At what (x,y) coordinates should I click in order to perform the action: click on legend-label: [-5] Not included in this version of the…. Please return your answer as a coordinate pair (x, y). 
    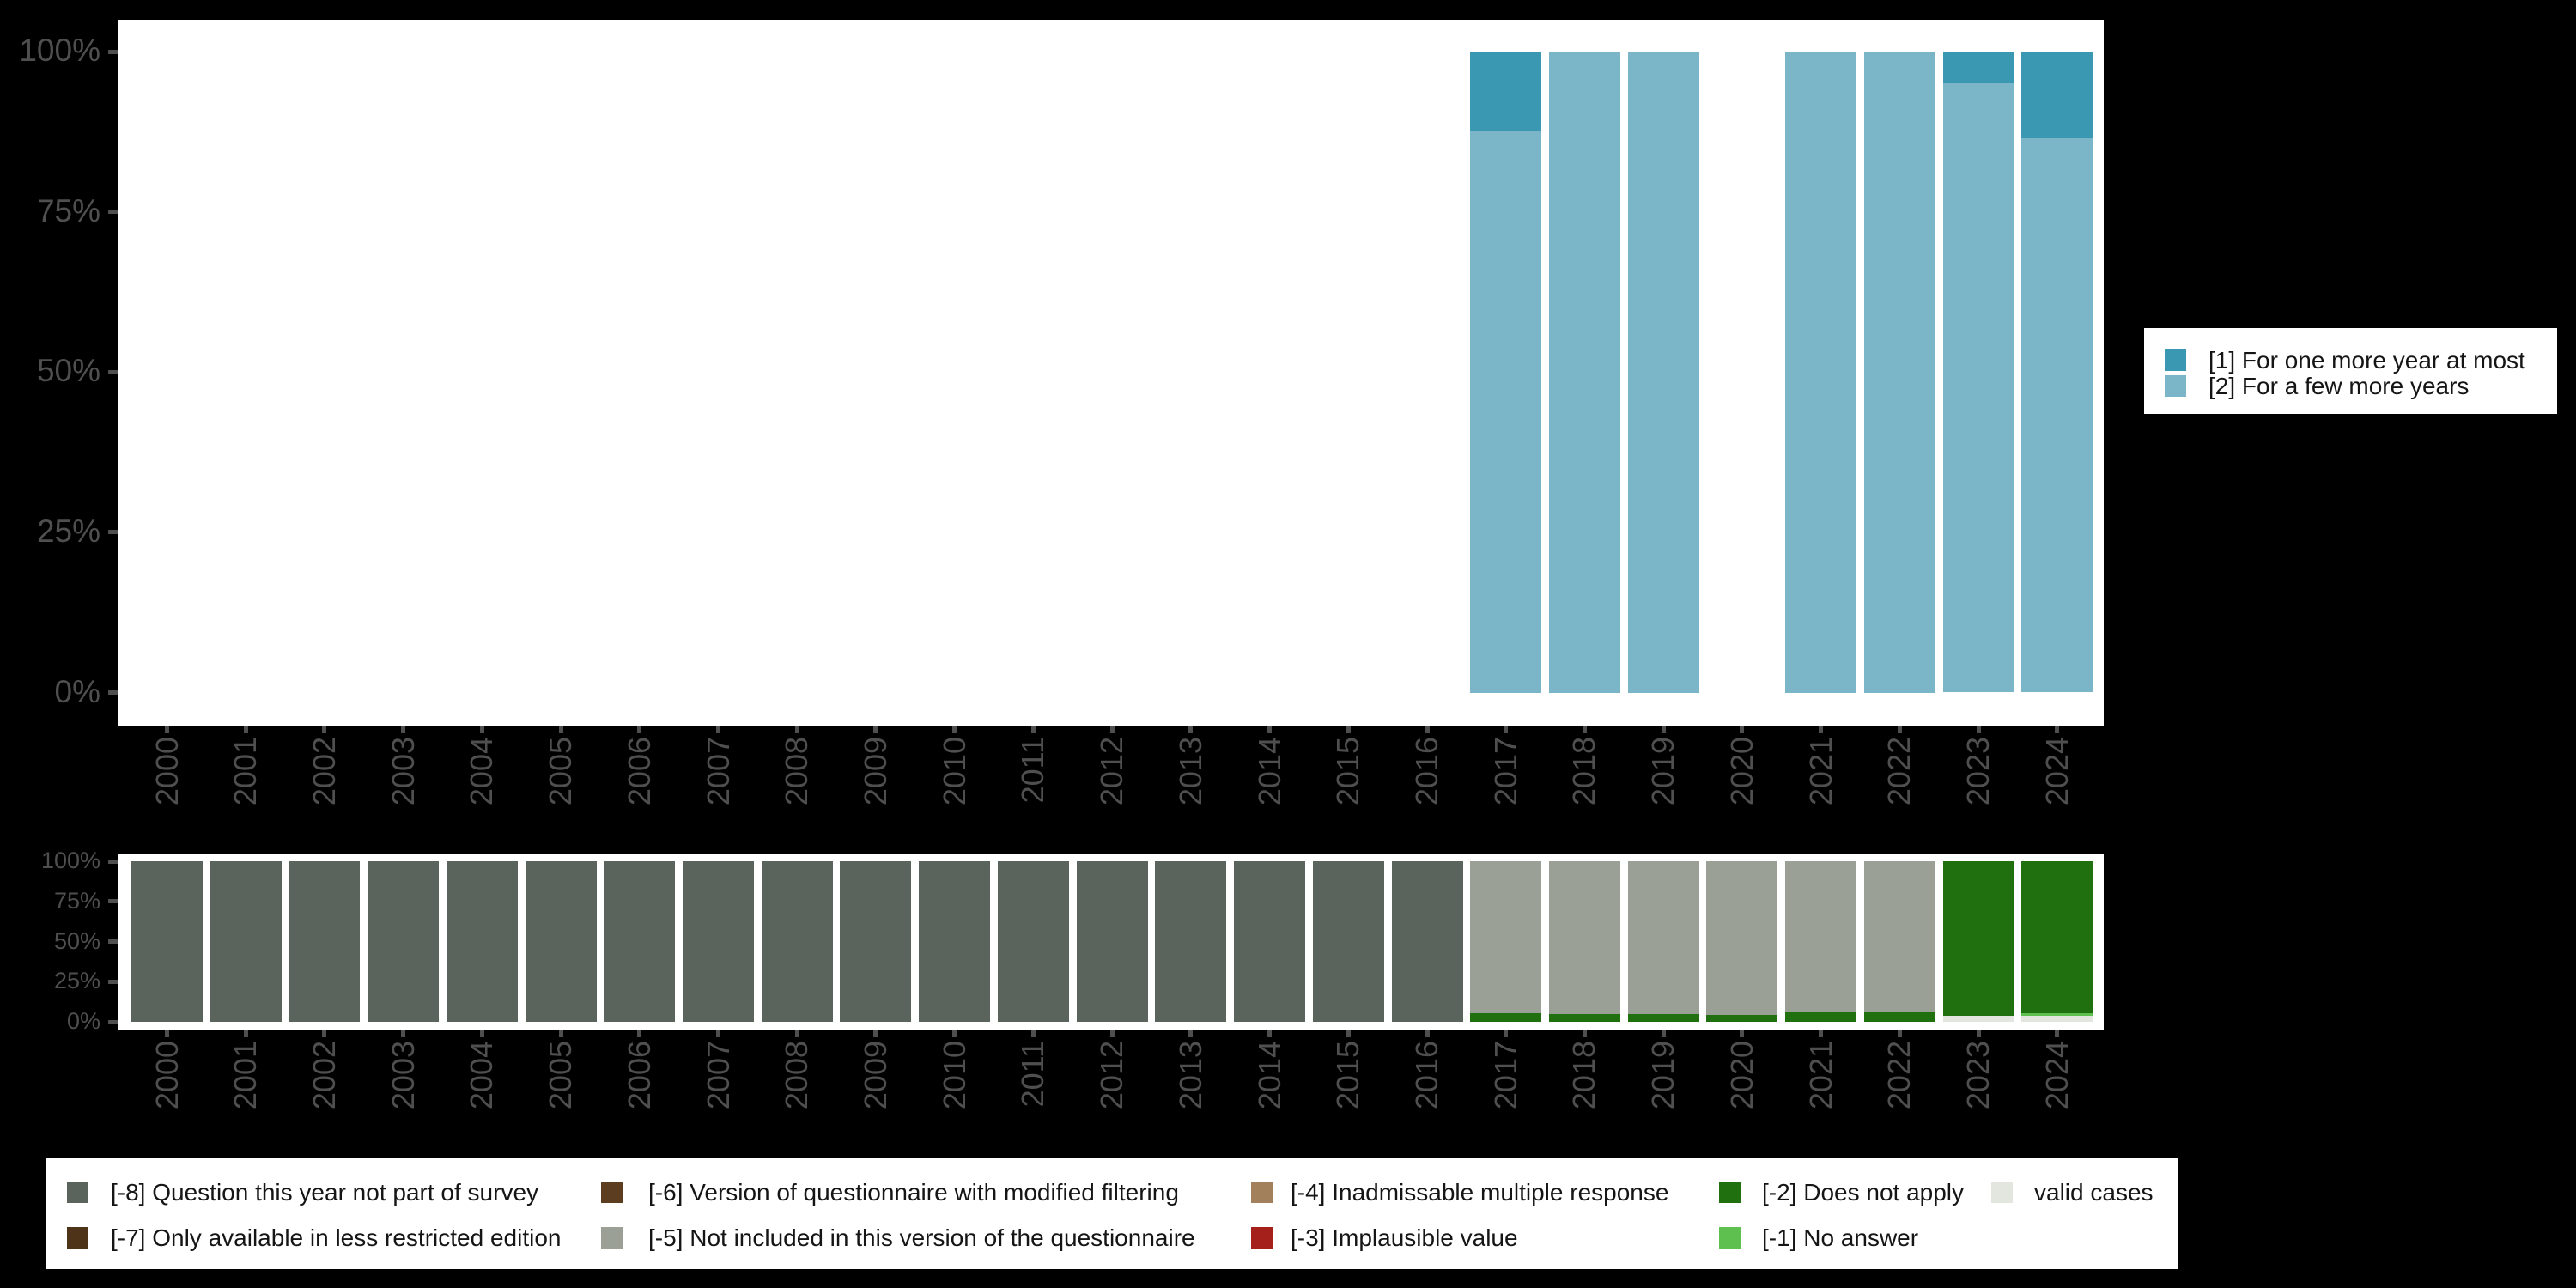
    Looking at the image, I should click on (921, 1237).